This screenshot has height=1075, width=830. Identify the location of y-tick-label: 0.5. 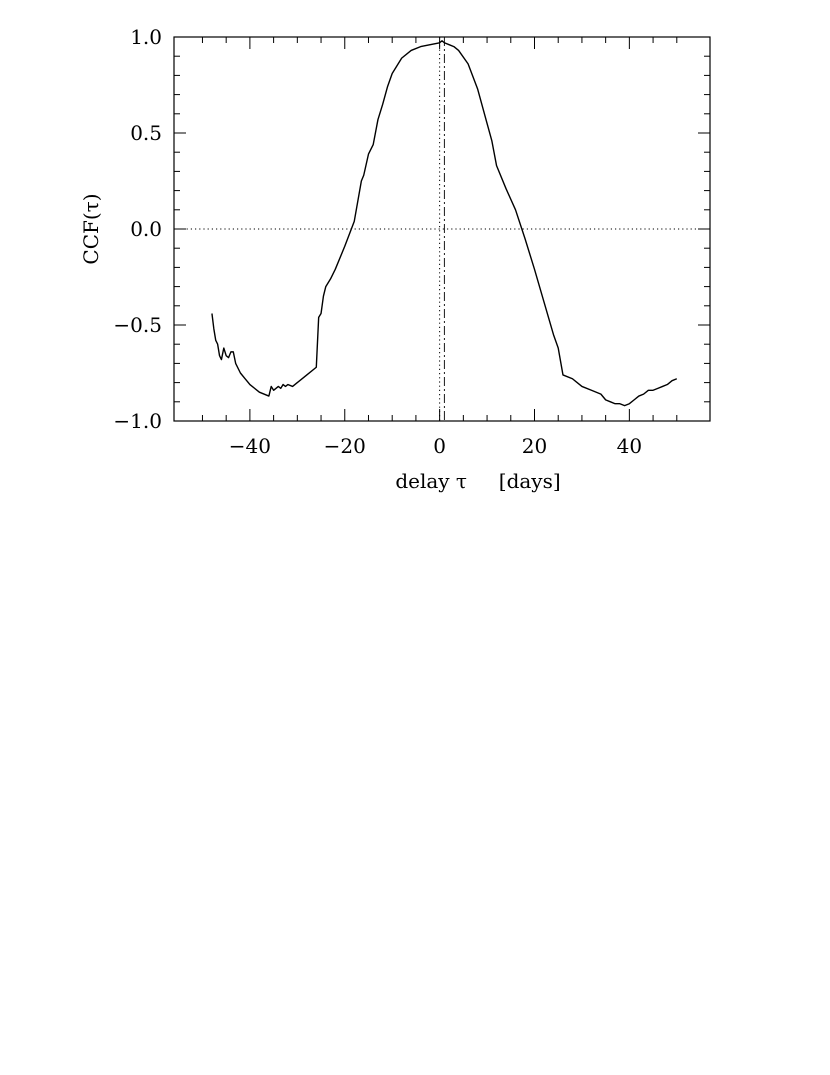
(146, 133).